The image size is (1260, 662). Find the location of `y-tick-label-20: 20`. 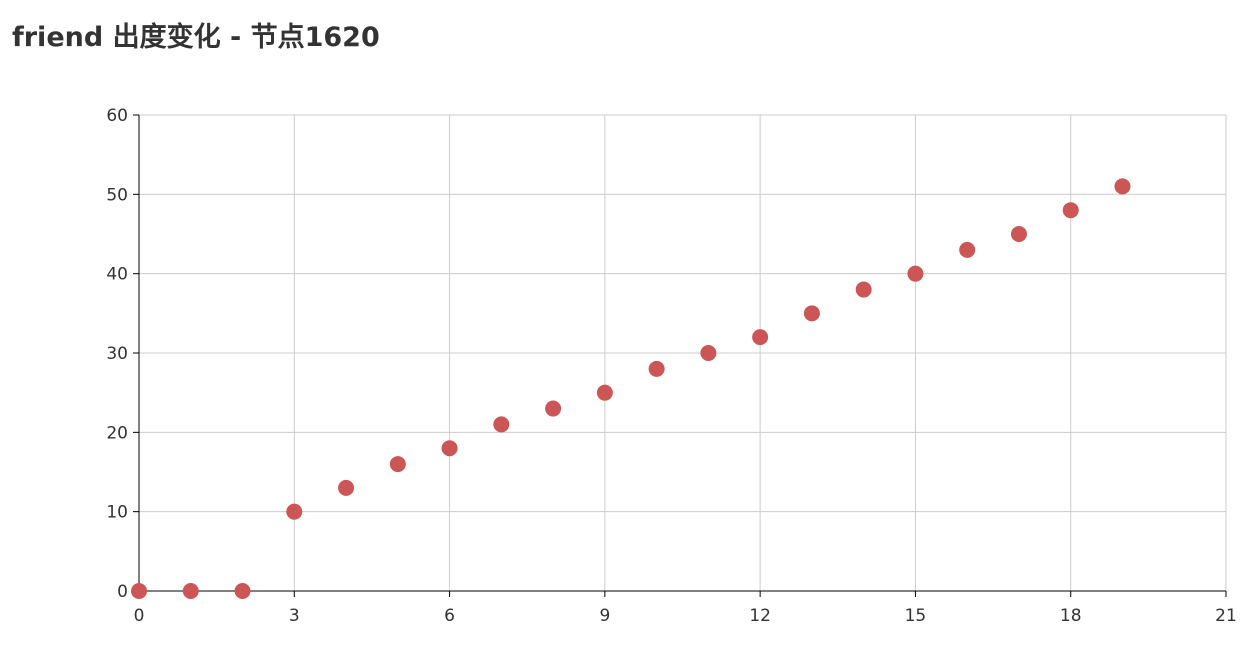

y-tick-label-20: 20 is located at coordinates (117, 433).